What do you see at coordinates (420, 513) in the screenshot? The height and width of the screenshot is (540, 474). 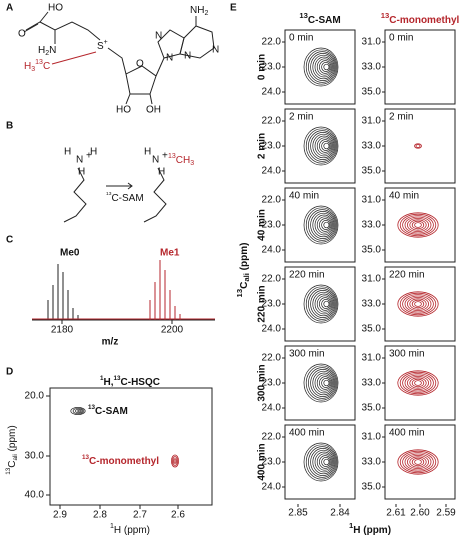 I see `x-tick-label: 2.60` at bounding box center [420, 513].